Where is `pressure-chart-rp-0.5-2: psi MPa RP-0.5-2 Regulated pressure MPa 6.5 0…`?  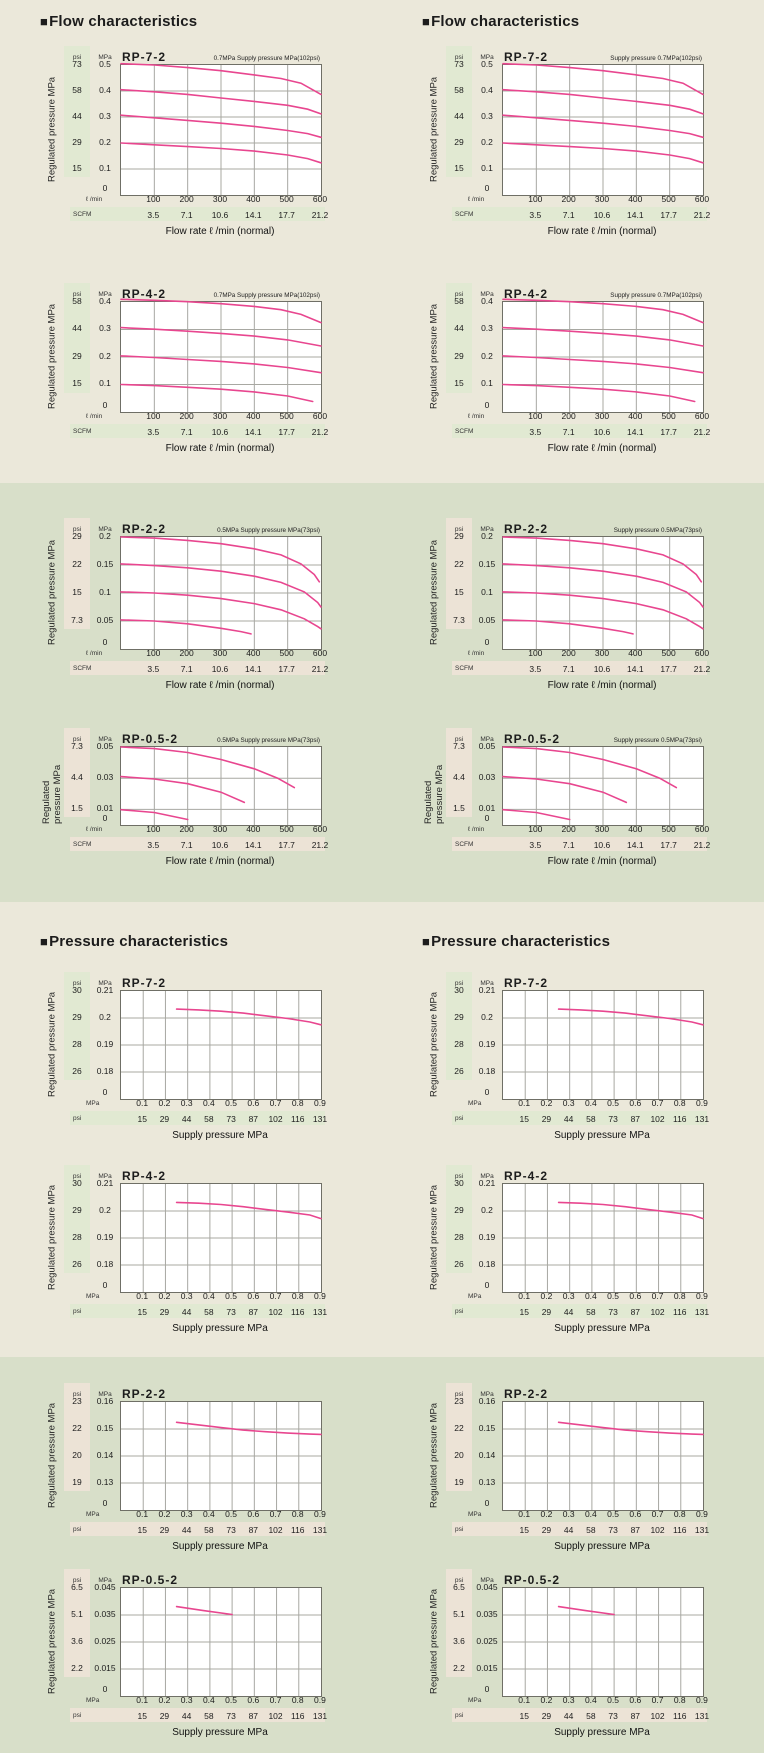
pressure-chart-rp-0.5-2: psi MPa RP-0.5-2 Regulated pressure MPa 6.5 0… is located at coordinates (186, 1653).